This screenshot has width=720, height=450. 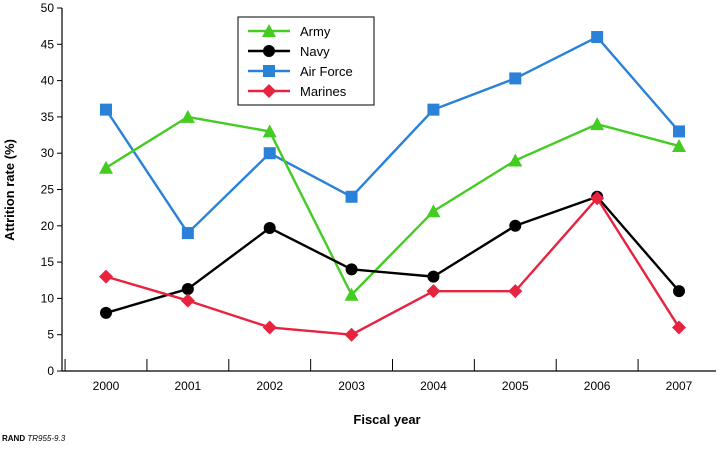 What do you see at coordinates (515, 386) in the screenshot?
I see `x-tick-label: 2005` at bounding box center [515, 386].